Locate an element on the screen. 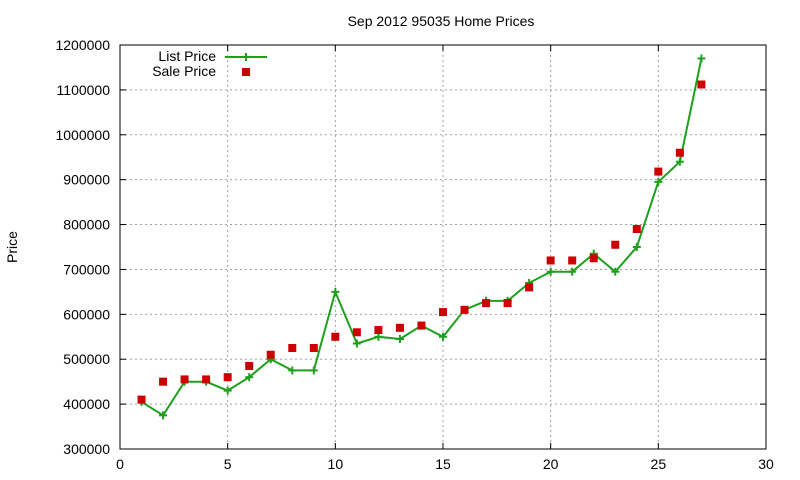 The width and height of the screenshot is (800, 480). x-tick-label: 30 is located at coordinates (766, 464).